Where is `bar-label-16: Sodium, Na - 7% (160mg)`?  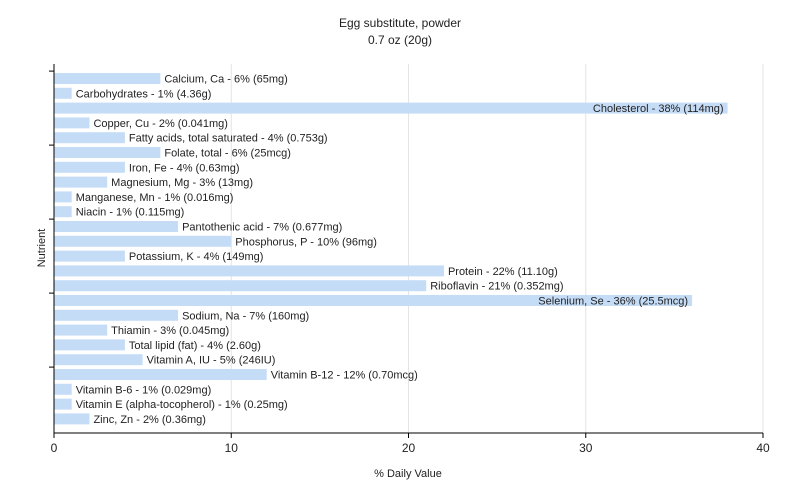 bar-label-16: Sodium, Na - 7% (160mg) is located at coordinates (245, 316).